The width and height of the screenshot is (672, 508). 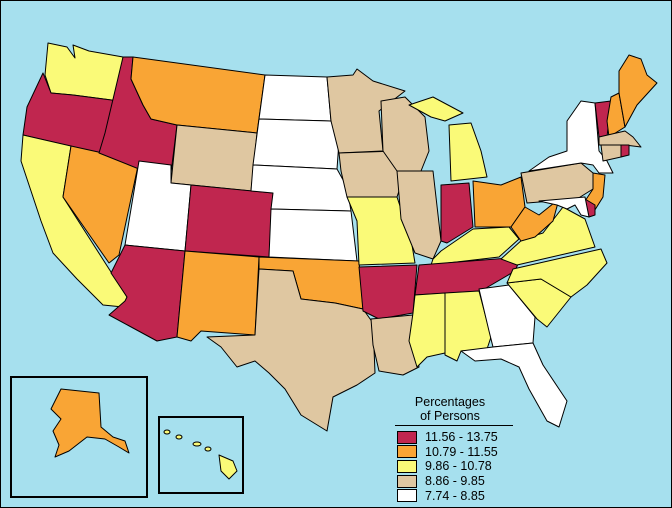 I want to click on legend-title-line2: of Persons, so click(x=450, y=416).